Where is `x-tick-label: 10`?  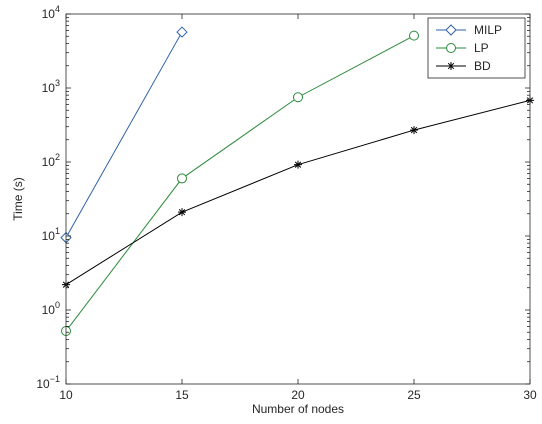
x-tick-label: 10 is located at coordinates (66, 395).